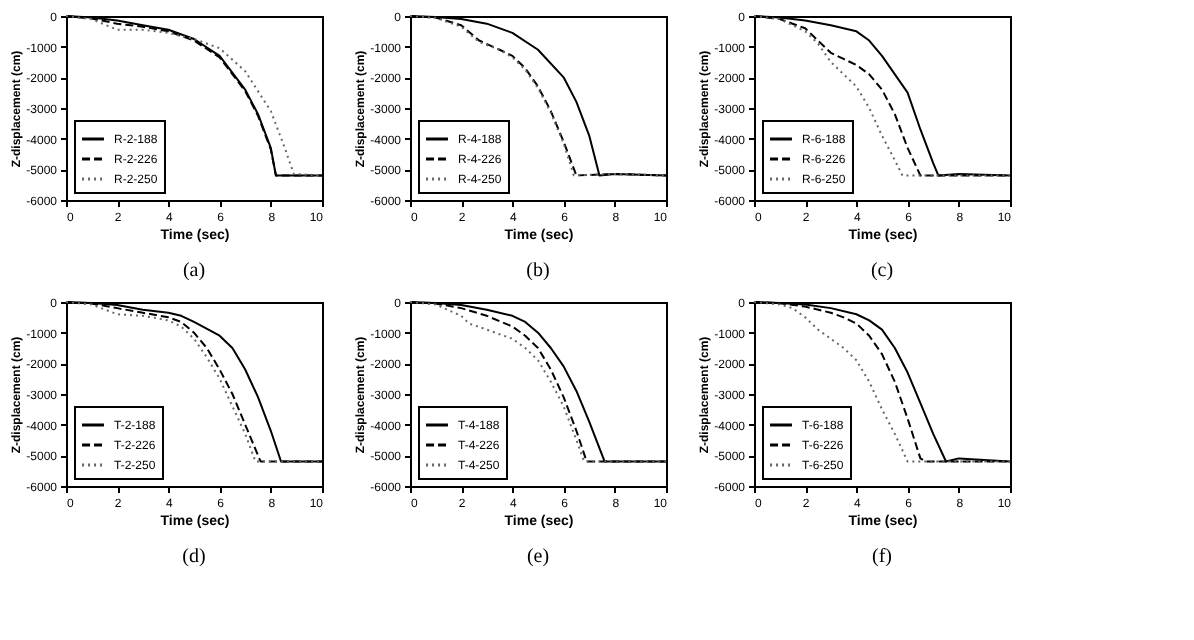  Describe the element at coordinates (194, 557) in the screenshot. I see `text: (d)` at that location.